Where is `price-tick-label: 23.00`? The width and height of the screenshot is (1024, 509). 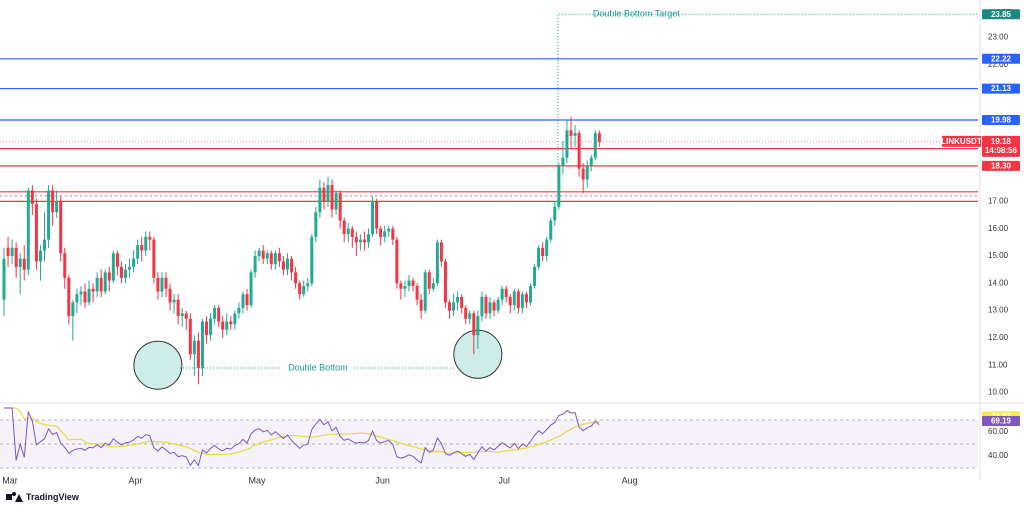
price-tick-label: 23.00 is located at coordinates (998, 37).